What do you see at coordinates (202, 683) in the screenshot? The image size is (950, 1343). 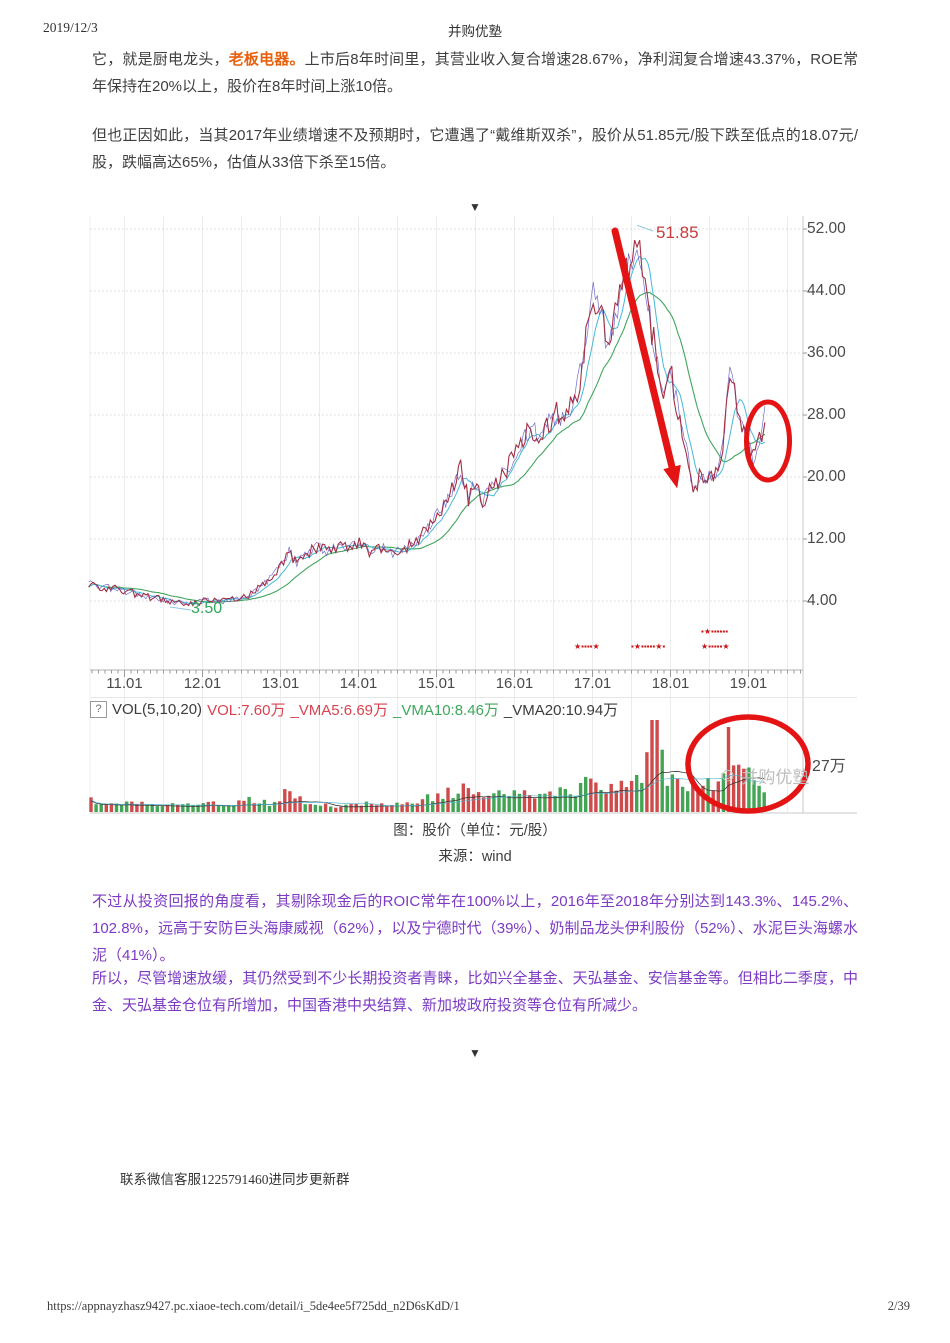 I see `x-axis-label: 12.01` at bounding box center [202, 683].